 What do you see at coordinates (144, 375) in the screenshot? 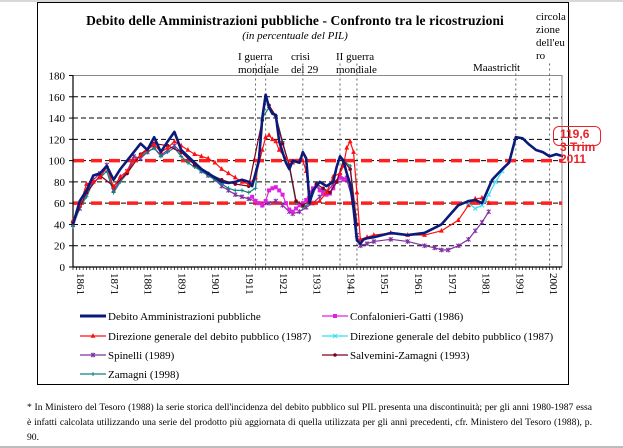
I see `legend-label: Zamagni (1998)` at bounding box center [144, 375].